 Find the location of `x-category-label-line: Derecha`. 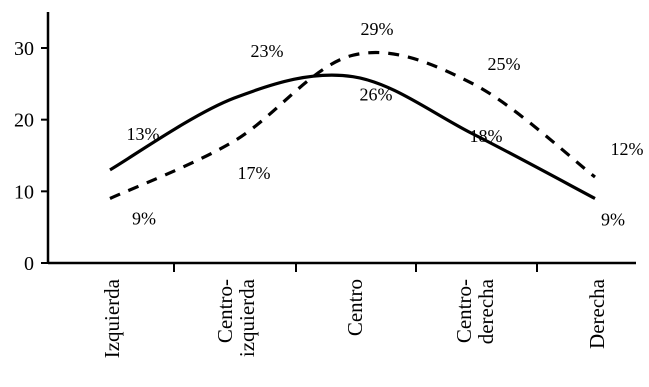

x-category-label-line: Derecha is located at coordinates (597, 313).